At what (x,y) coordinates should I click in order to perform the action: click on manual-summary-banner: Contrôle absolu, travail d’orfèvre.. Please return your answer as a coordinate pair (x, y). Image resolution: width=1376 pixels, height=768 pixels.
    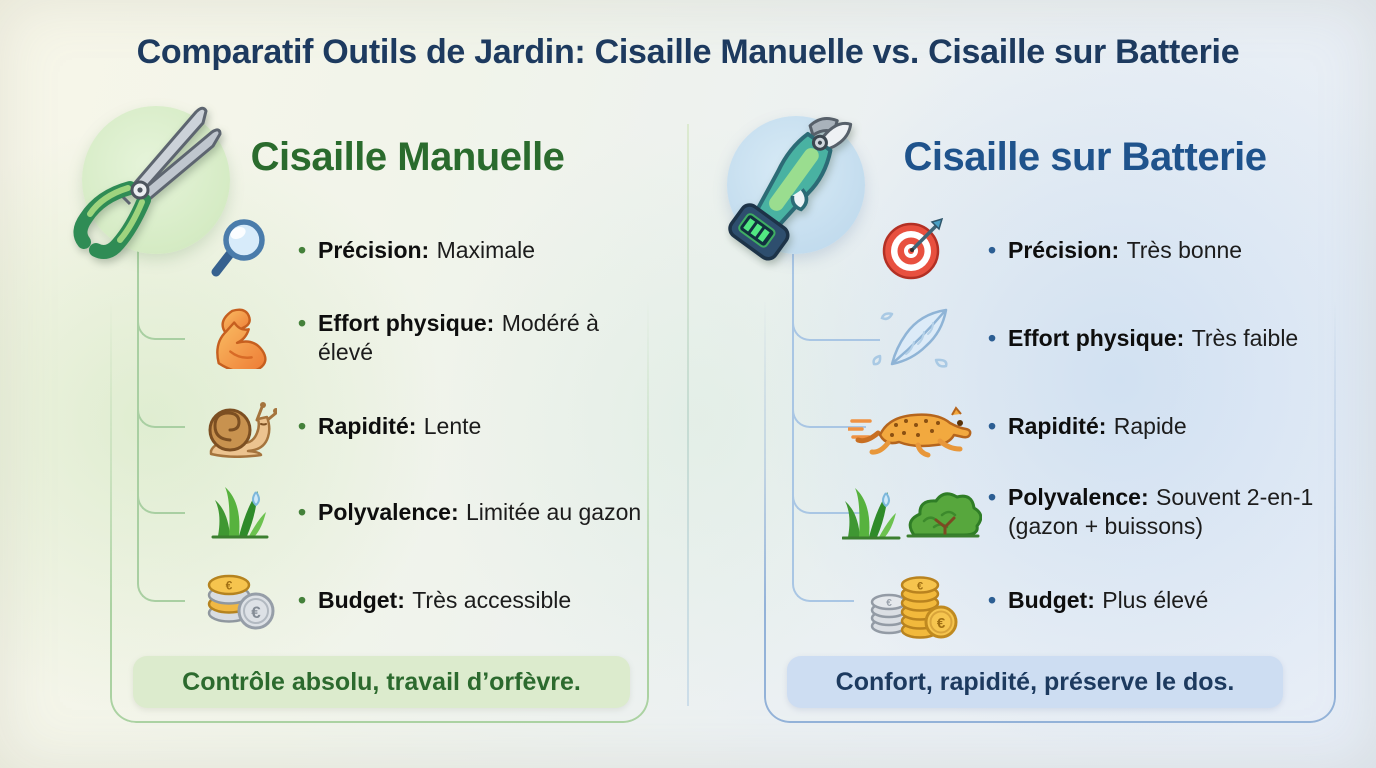
    Looking at the image, I should click on (381, 682).